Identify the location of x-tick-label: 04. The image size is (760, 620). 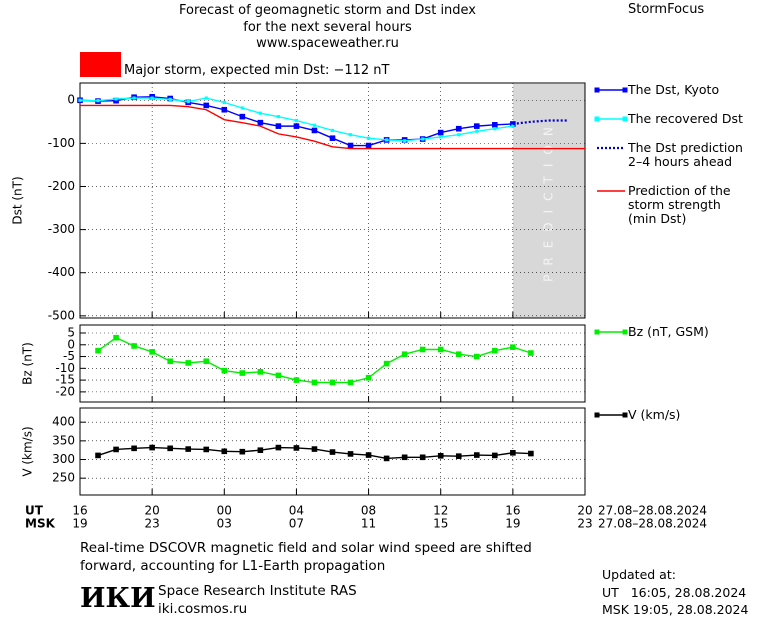
(296, 511).